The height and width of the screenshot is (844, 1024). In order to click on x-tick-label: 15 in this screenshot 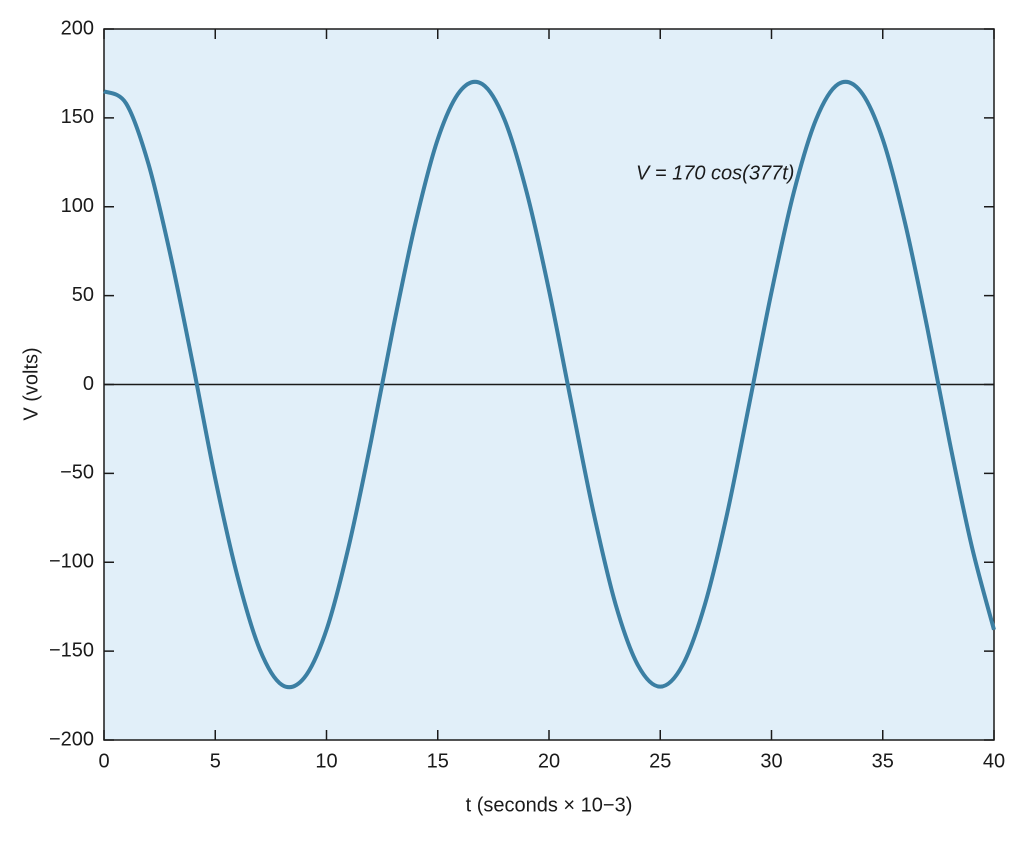, I will do `click(438, 761)`.